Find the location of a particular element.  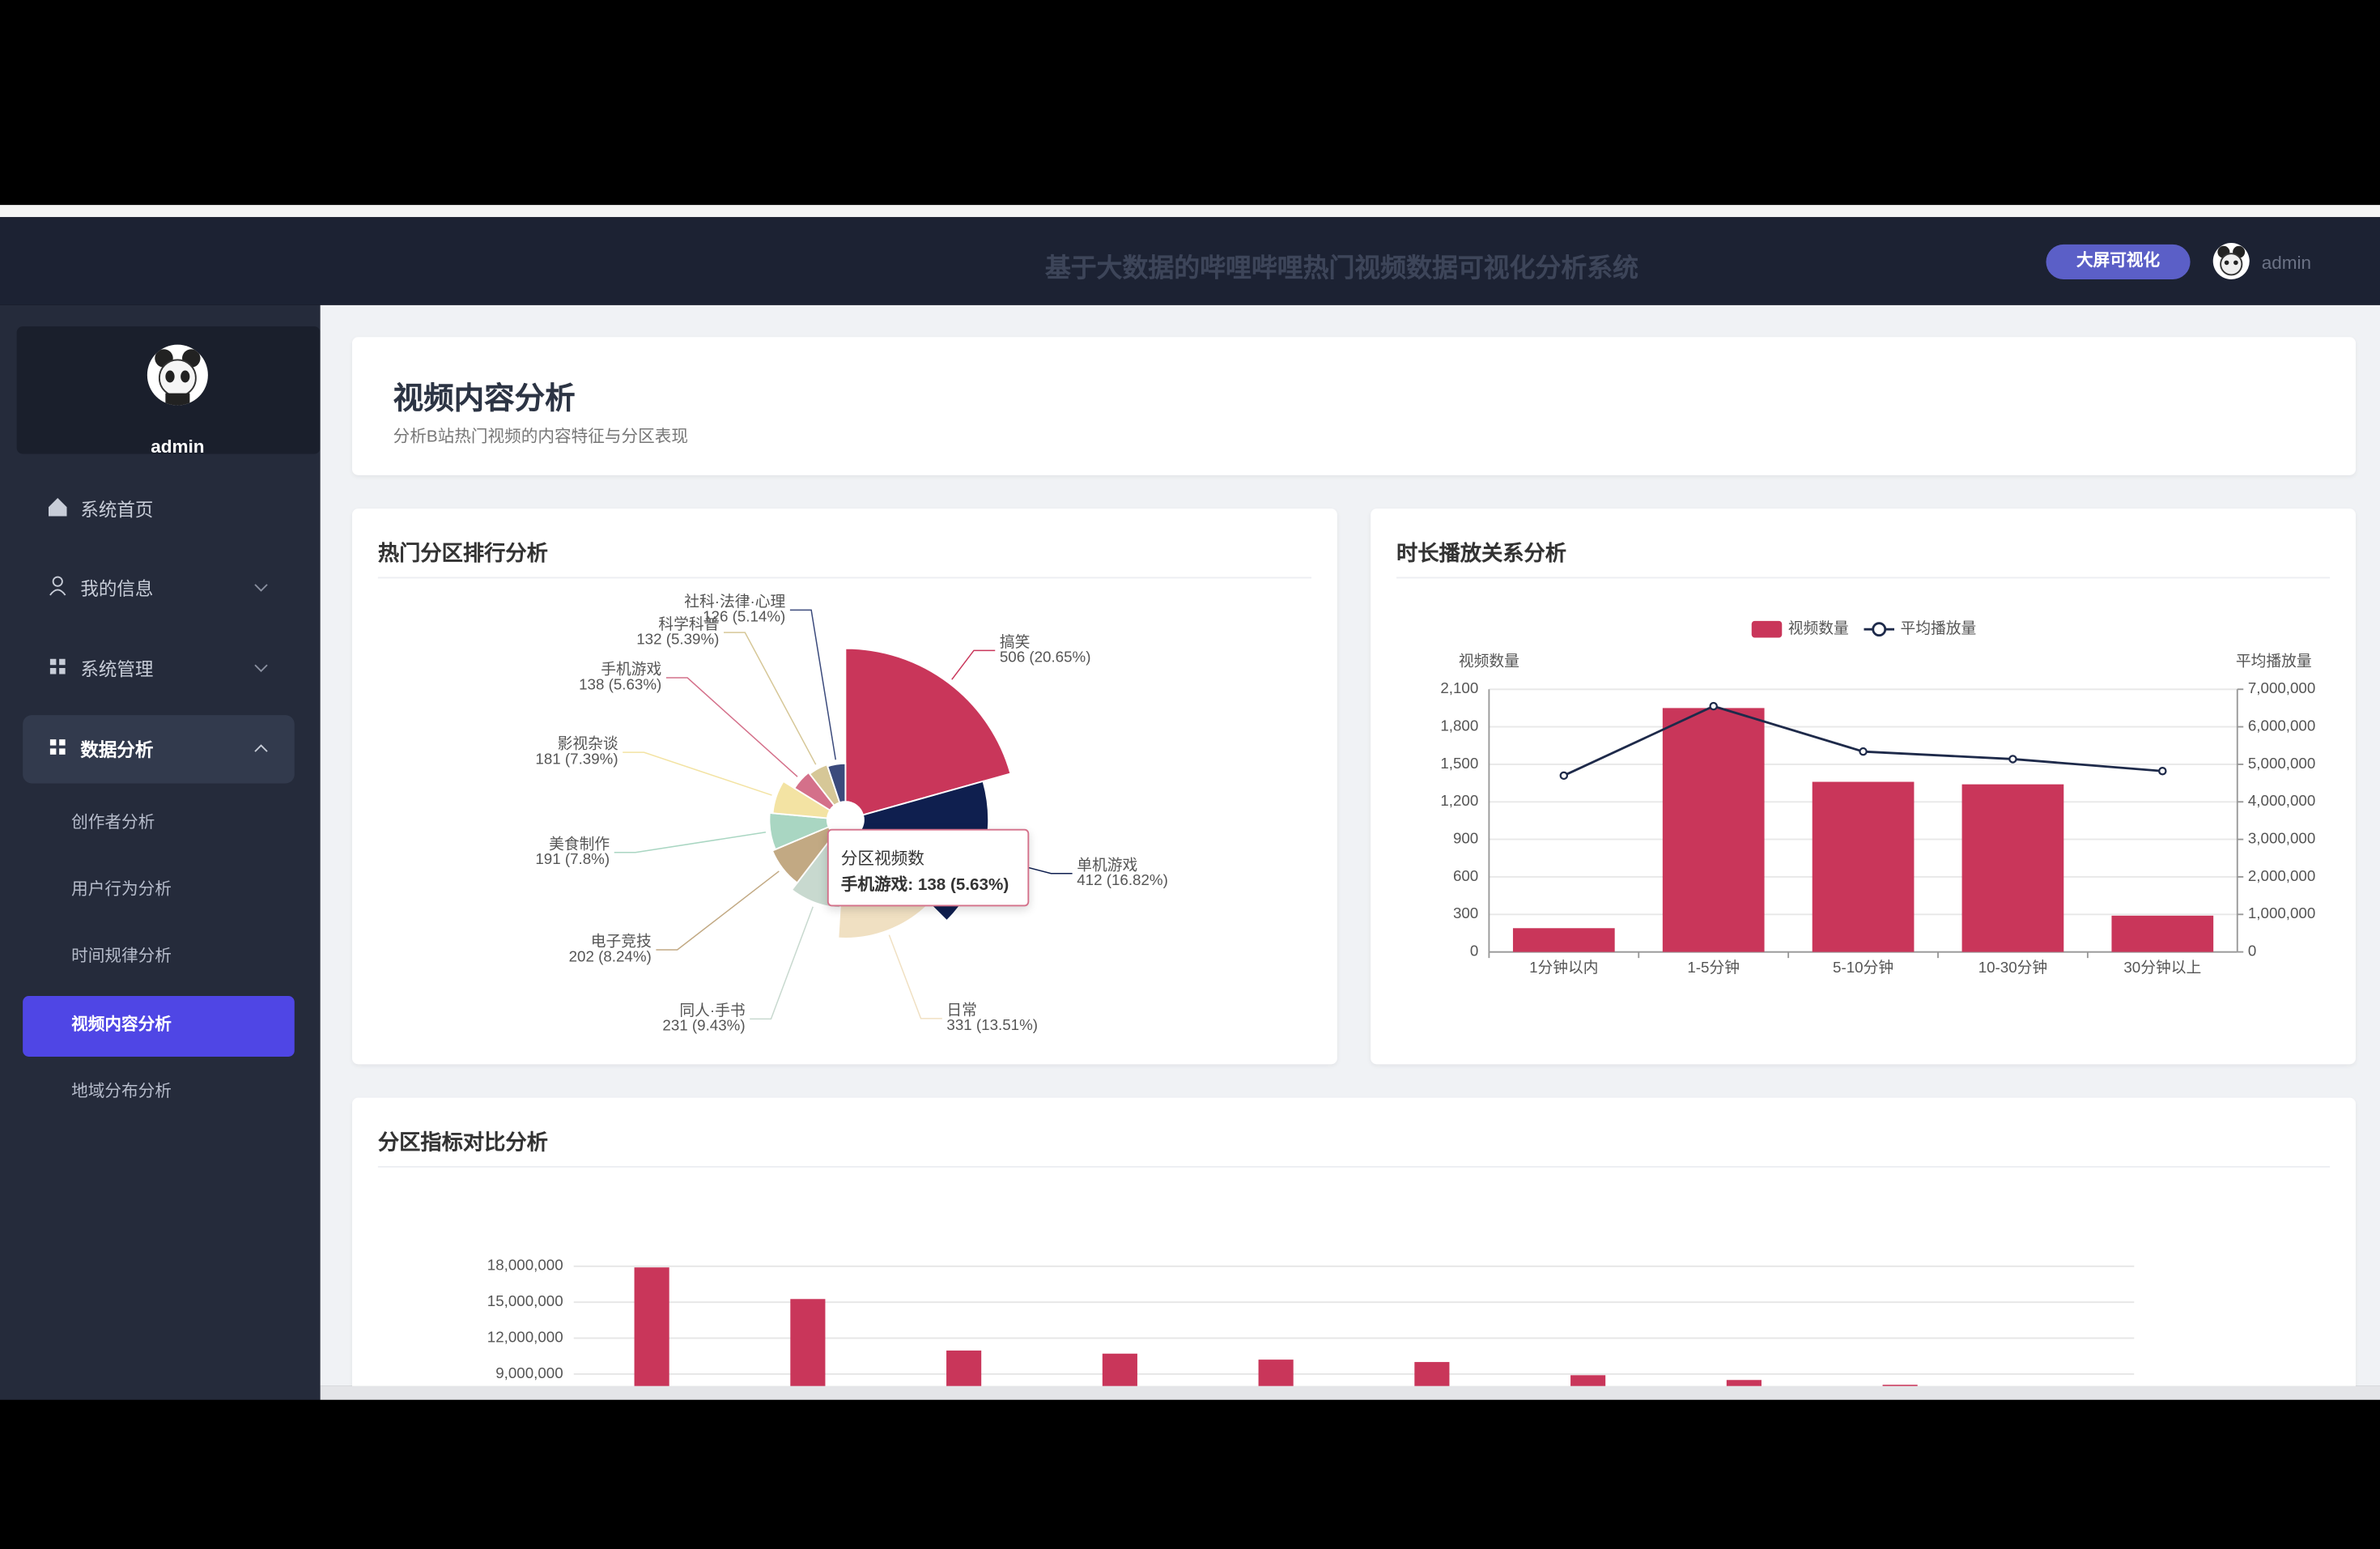

window-edge is located at coordinates (1190, 211).